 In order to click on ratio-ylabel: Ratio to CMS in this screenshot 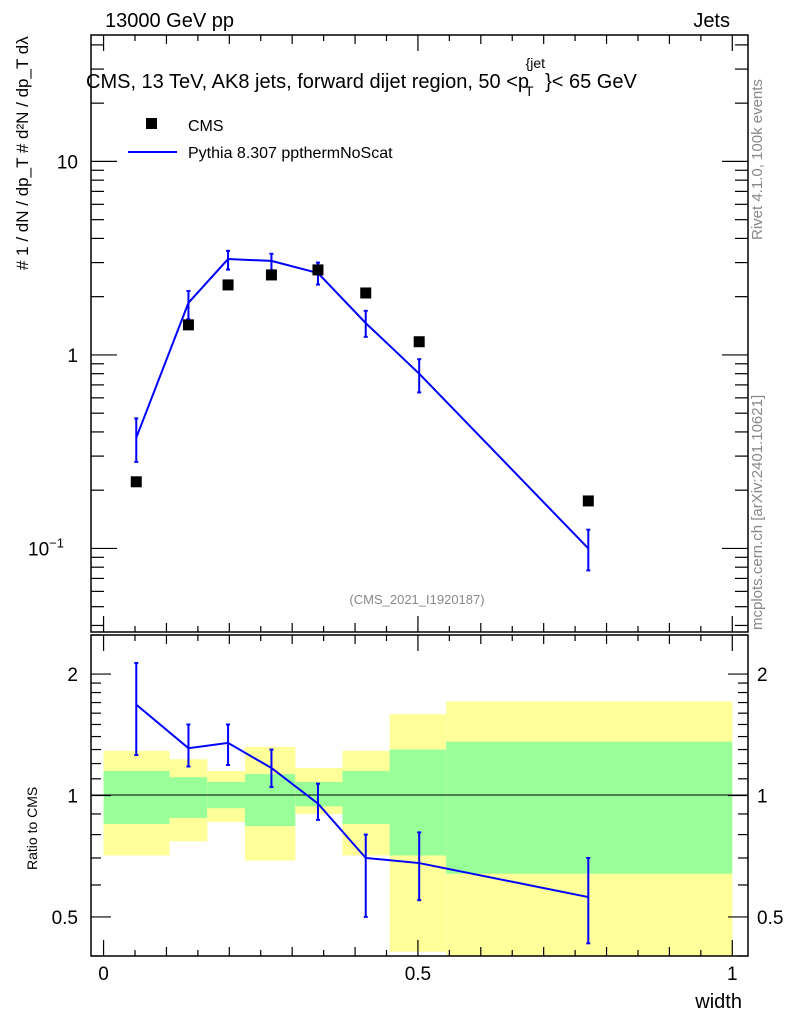, I will do `click(32, 828)`.